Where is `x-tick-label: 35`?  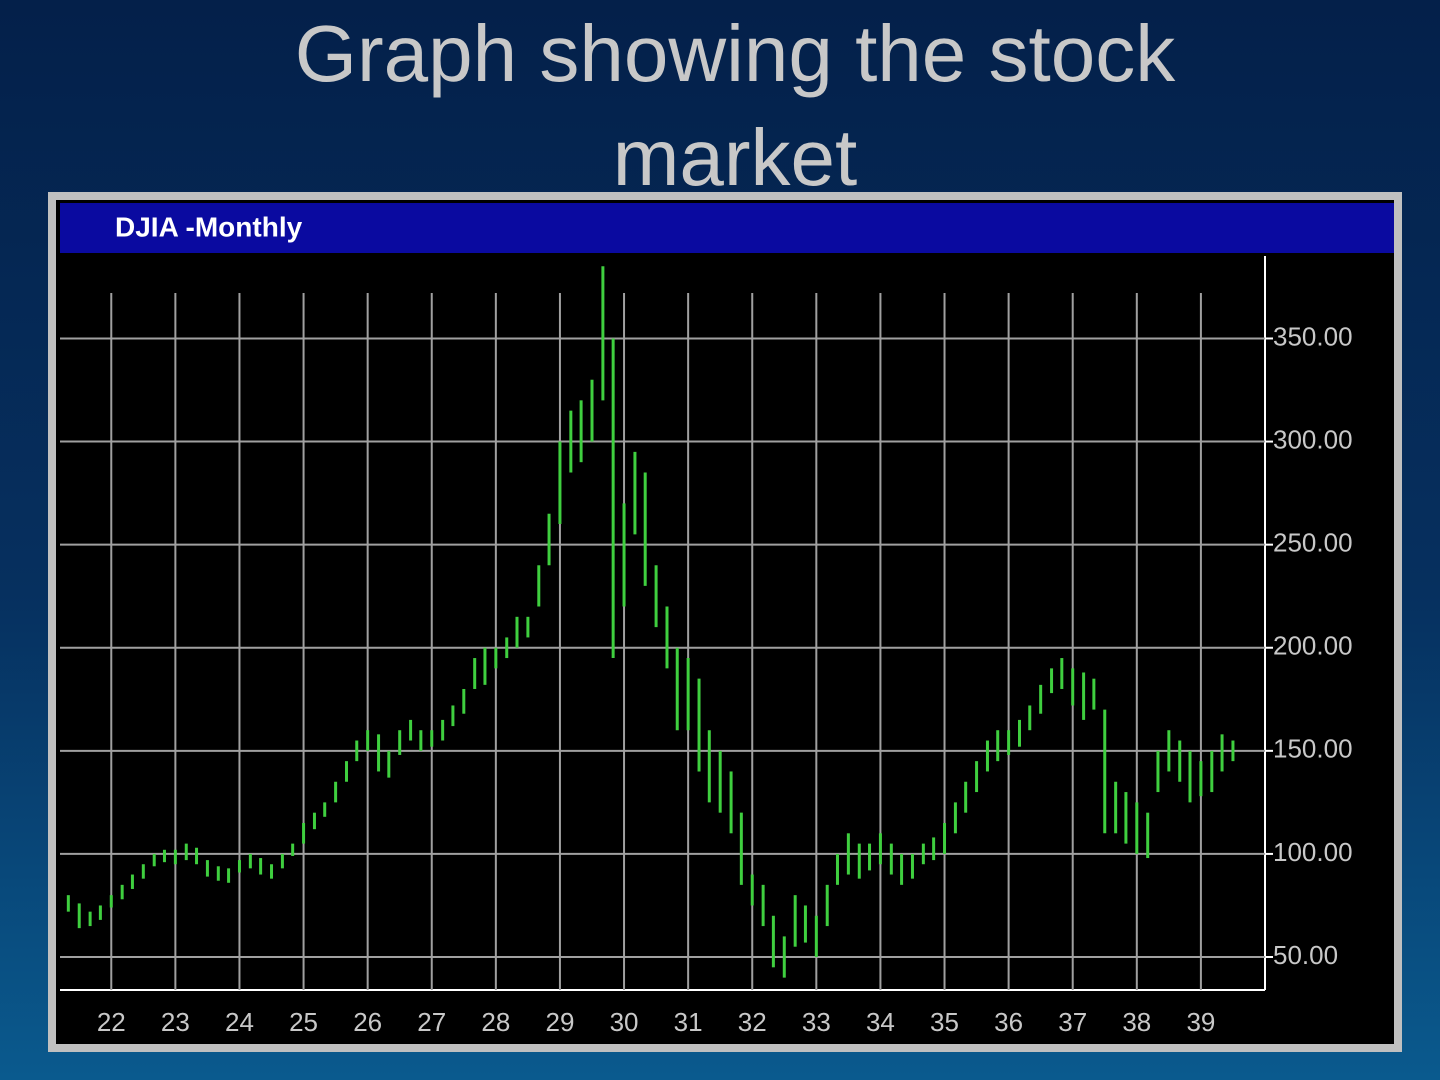 x-tick-label: 35 is located at coordinates (944, 1022).